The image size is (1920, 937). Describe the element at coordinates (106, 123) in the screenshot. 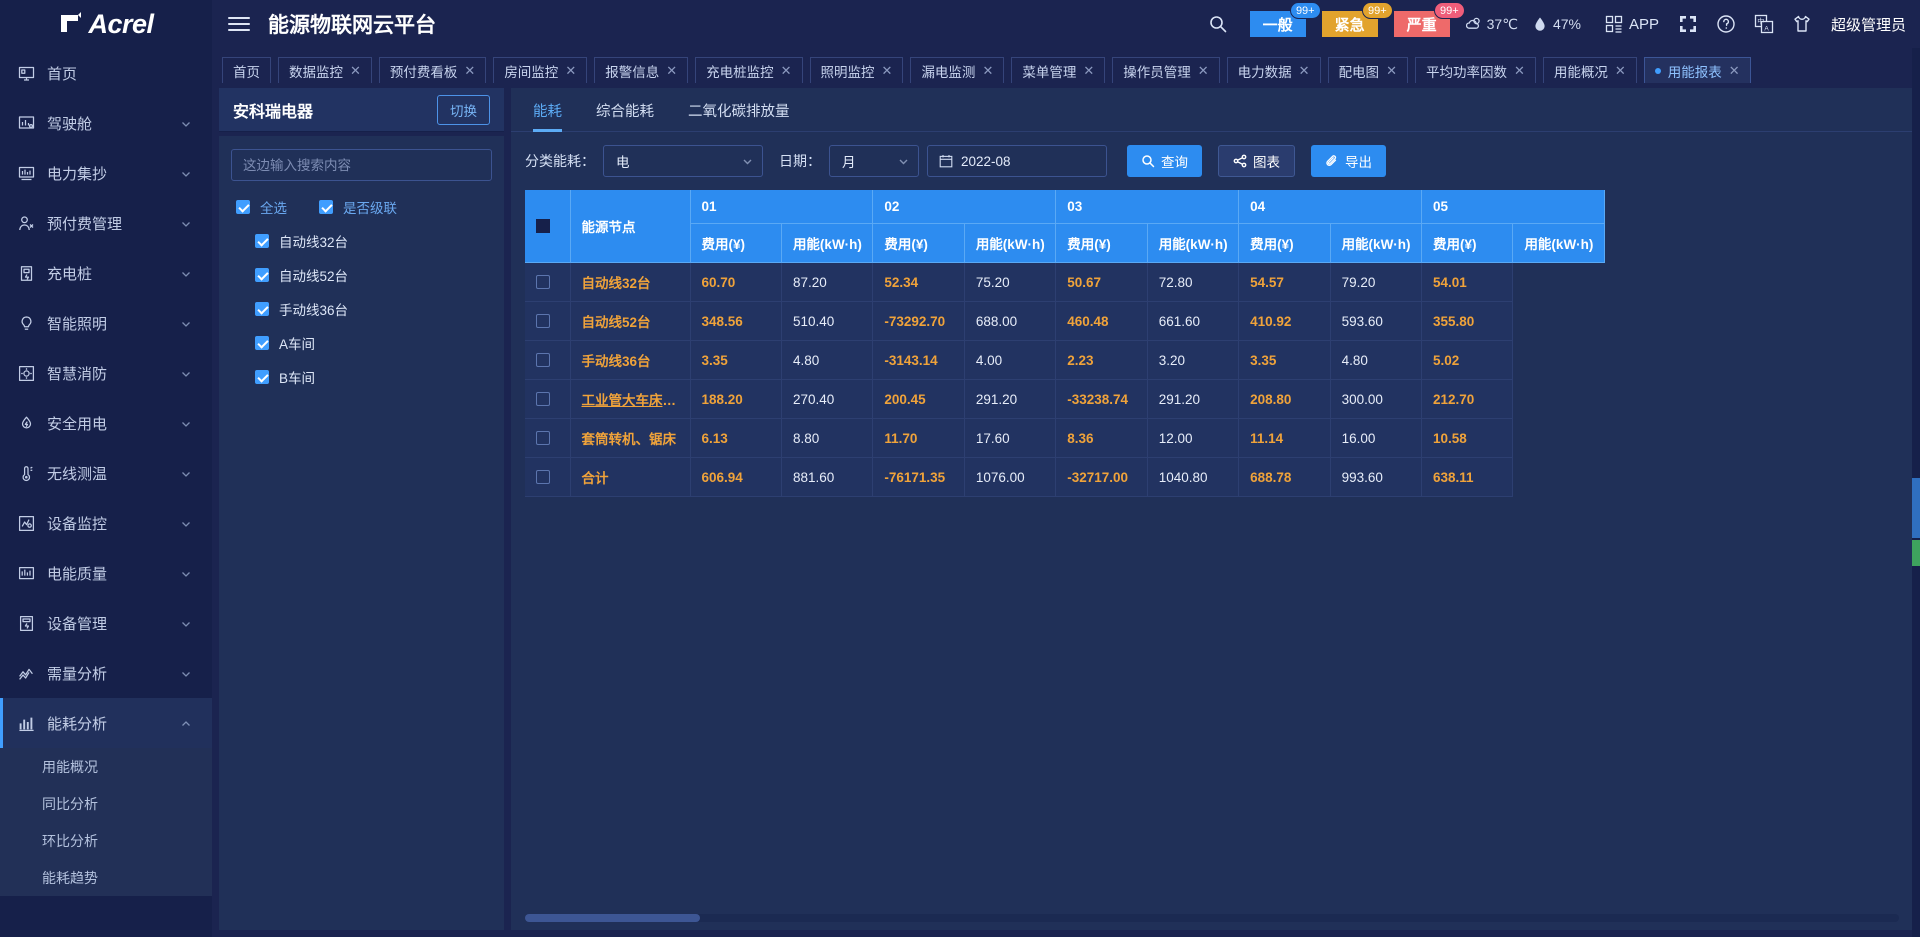

I see `sidebar-item-1: 驾驶舱` at that location.